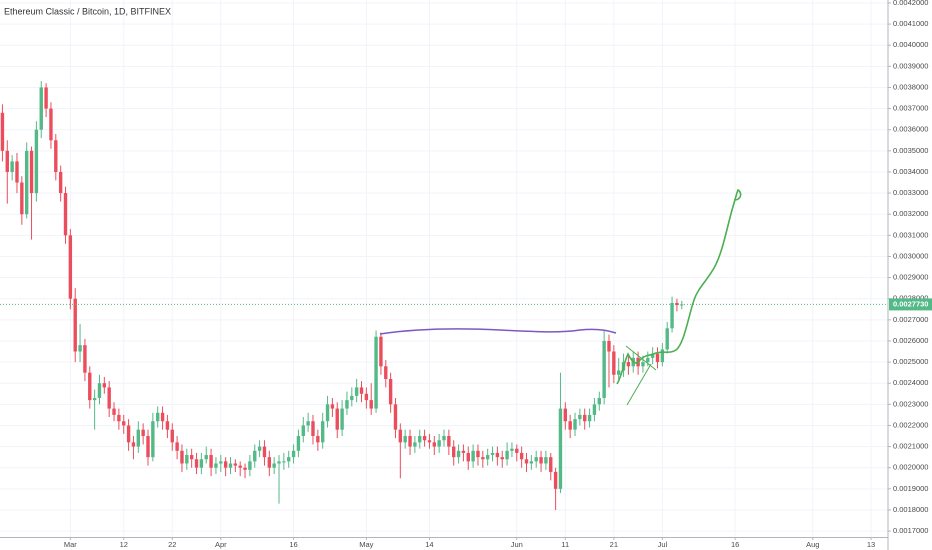 The image size is (932, 550). Describe the element at coordinates (466, 543) in the screenshot. I see `time-axis-bg` at that location.